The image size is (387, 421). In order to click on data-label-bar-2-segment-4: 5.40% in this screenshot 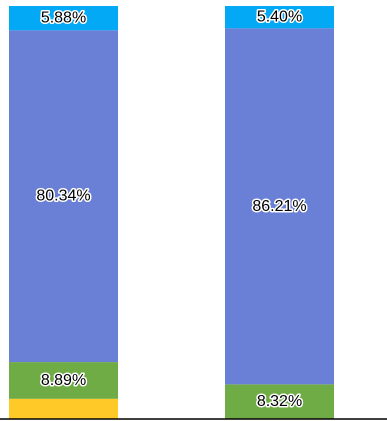, I will do `click(279, 17)`.